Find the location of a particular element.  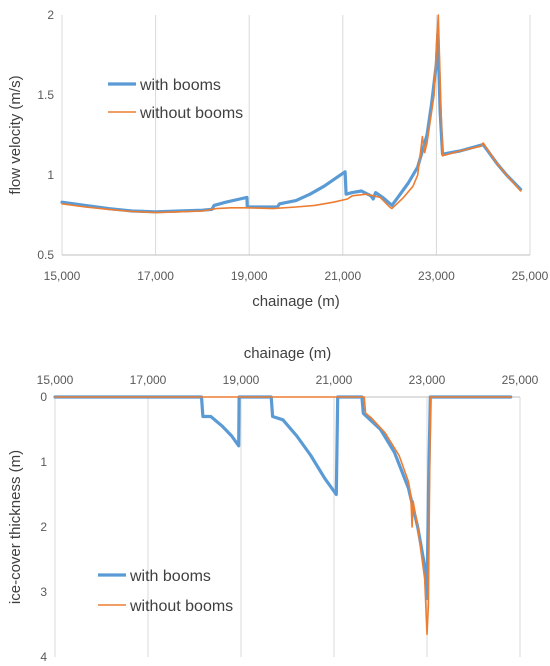

y-tick-label: 3 is located at coordinates (43, 592).